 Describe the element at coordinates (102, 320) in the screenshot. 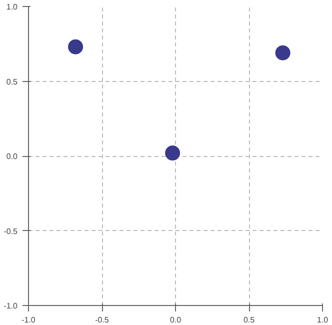

I see `x-tick-label: -0.5` at that location.